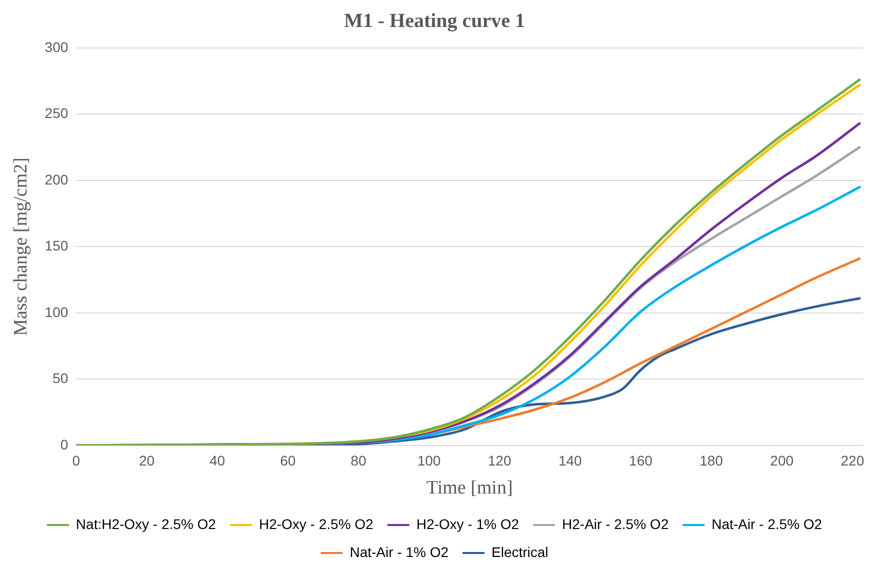 Image resolution: width=871 pixels, height=574 pixels. What do you see at coordinates (641, 460) in the screenshot?
I see `x-tick-label: 160` at bounding box center [641, 460].